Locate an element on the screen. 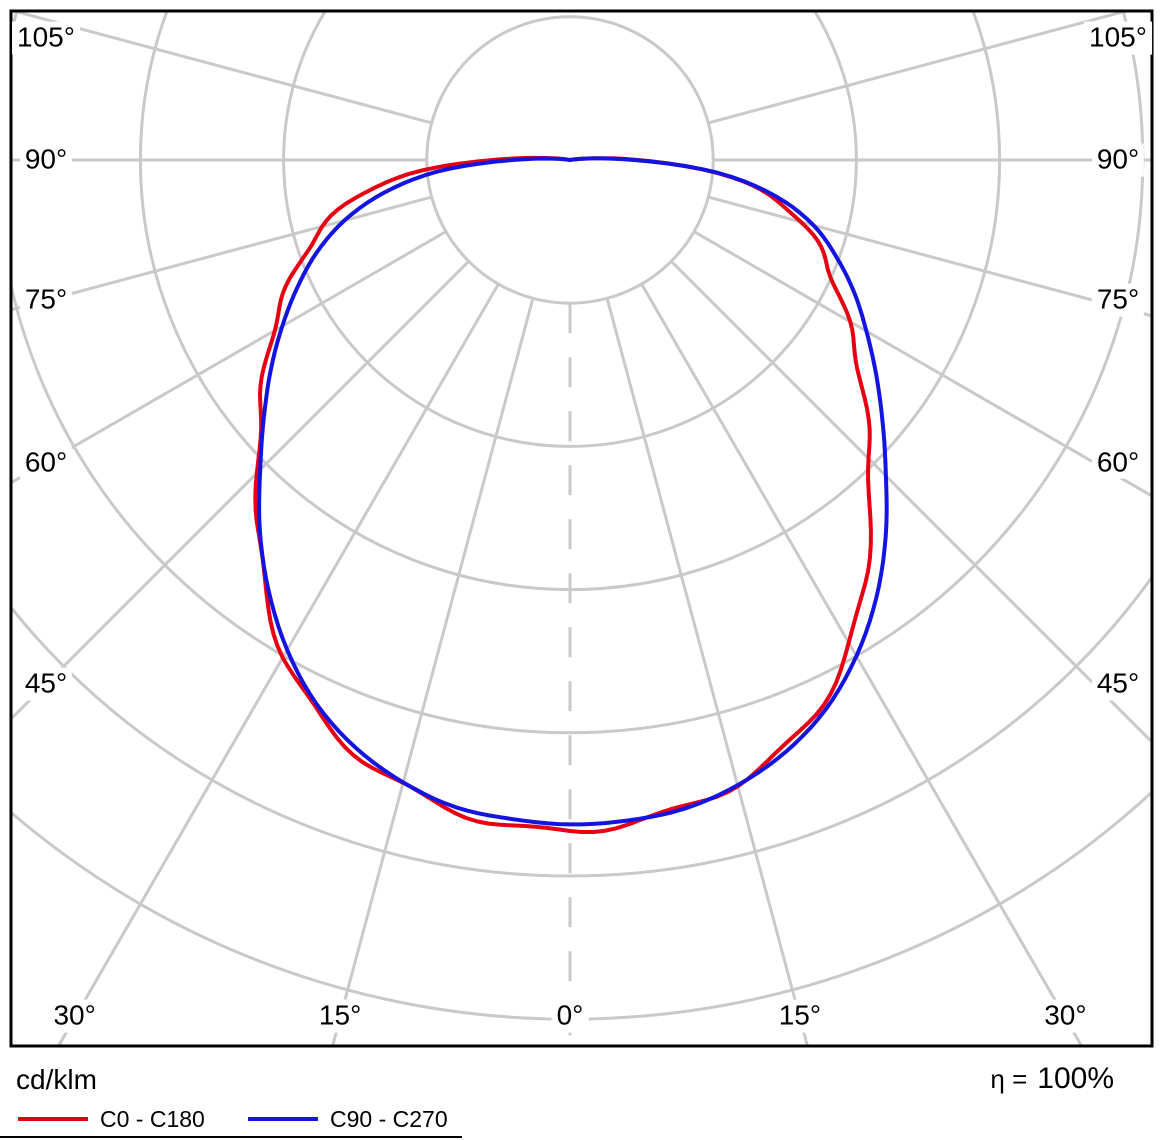  legend-line-blue is located at coordinates (283, 1119).